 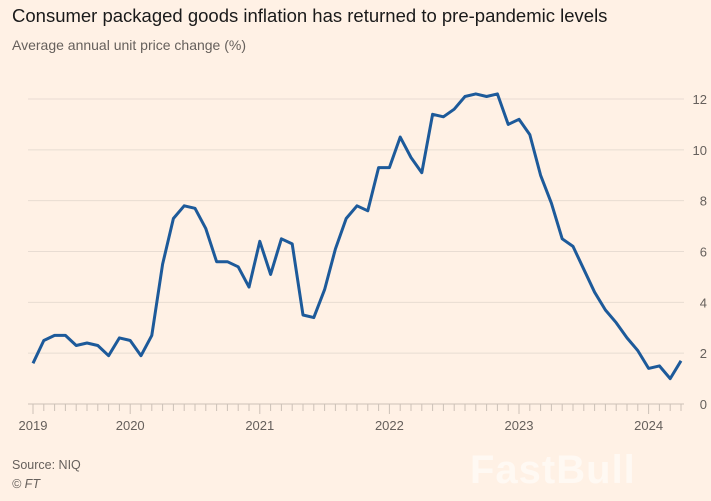 What do you see at coordinates (703, 353) in the screenshot?
I see `y-tick-label: 2` at bounding box center [703, 353].